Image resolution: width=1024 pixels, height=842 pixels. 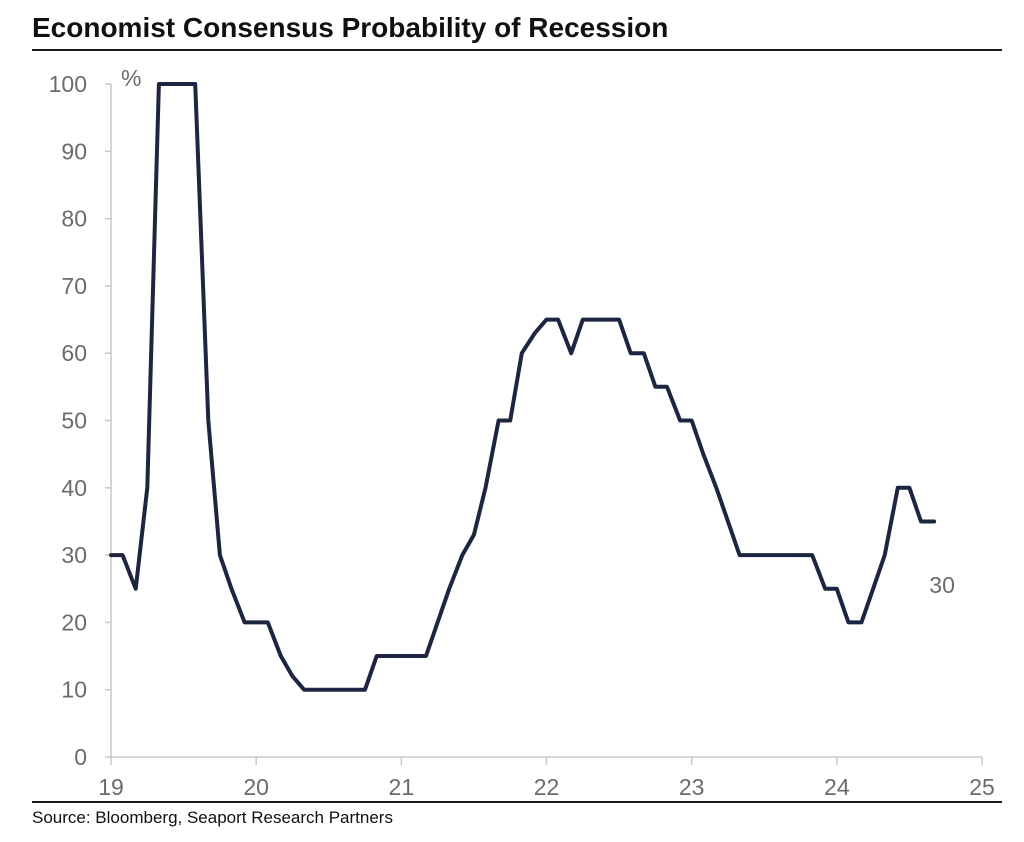 I want to click on x-tick-label: 19, so click(x=111, y=787).